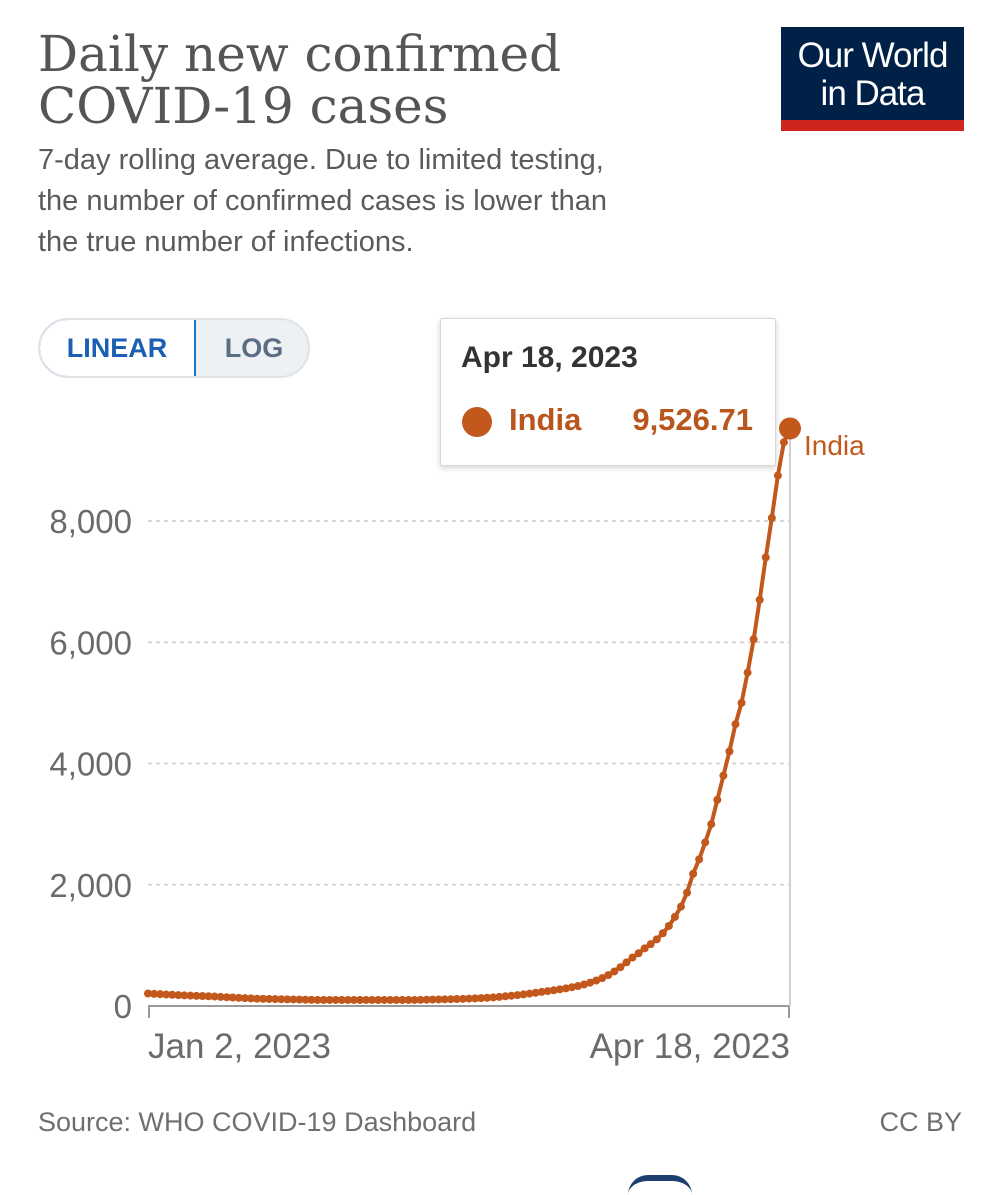 This screenshot has height=1195, width=998. Describe the element at coordinates (254, 348) in the screenshot. I see `log-scale-button: LOG` at that location.